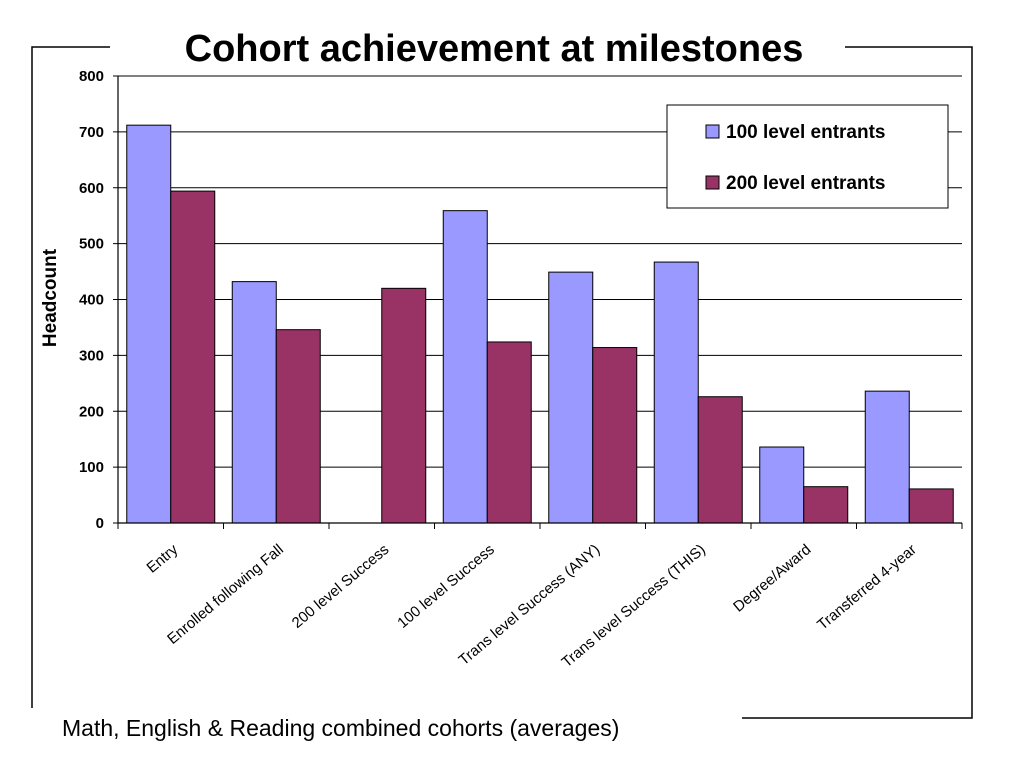  What do you see at coordinates (772, 578) in the screenshot?
I see `x-tick-label: Degree/Award` at bounding box center [772, 578].